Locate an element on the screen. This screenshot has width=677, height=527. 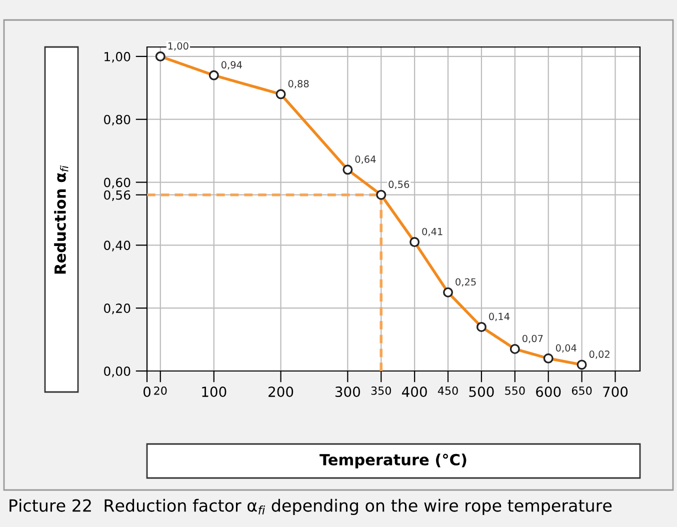
data-label: 0,41 is located at coordinates (432, 232).